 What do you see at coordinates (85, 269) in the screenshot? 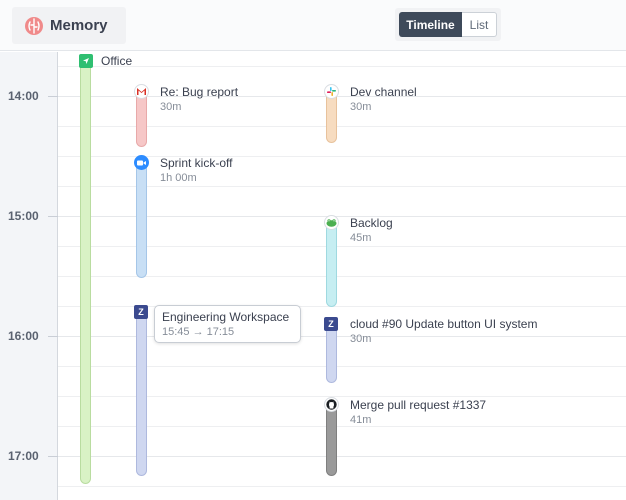
I see `location-bar-office` at bounding box center [85, 269].